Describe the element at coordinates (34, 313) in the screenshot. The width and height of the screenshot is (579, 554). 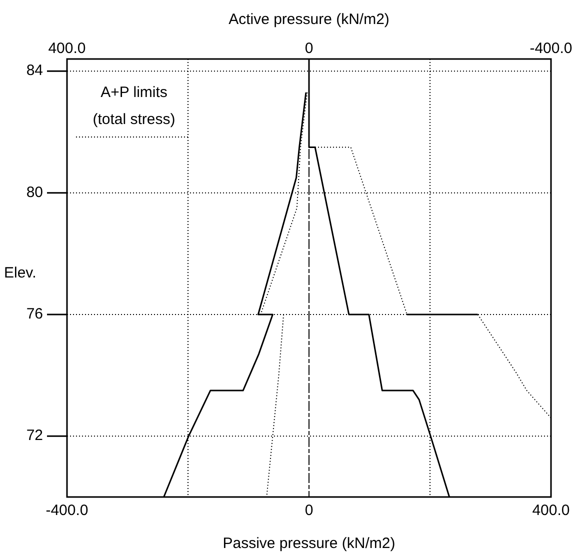
I see `y-tick-label: 76` at that location.